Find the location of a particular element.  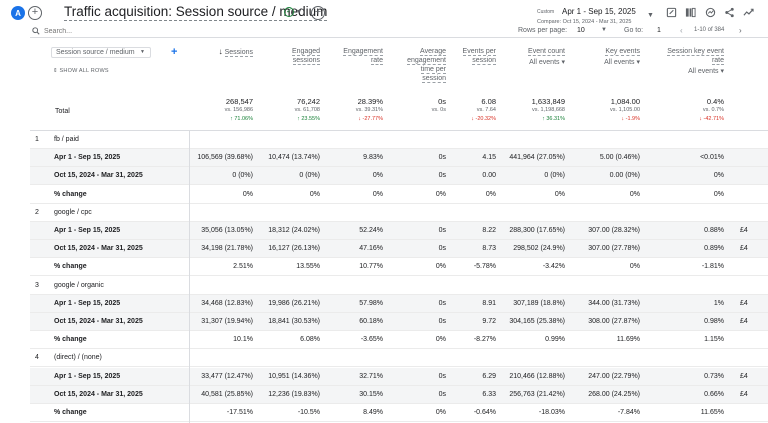

total-label: Total is located at coordinates (62, 111).